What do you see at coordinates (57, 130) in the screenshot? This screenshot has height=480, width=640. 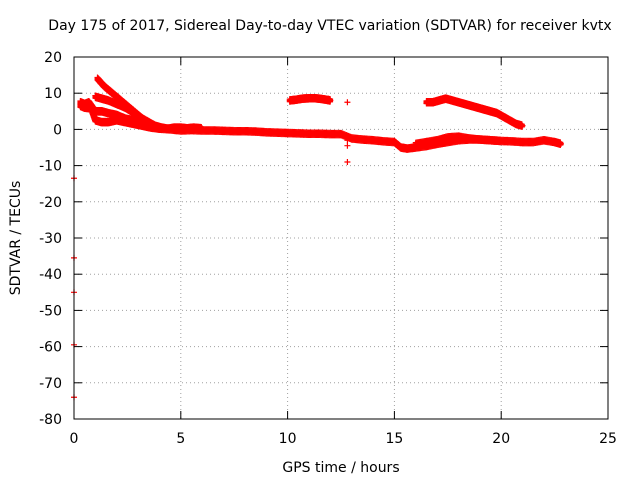 I see `y-tick-label: 0` at bounding box center [57, 130].